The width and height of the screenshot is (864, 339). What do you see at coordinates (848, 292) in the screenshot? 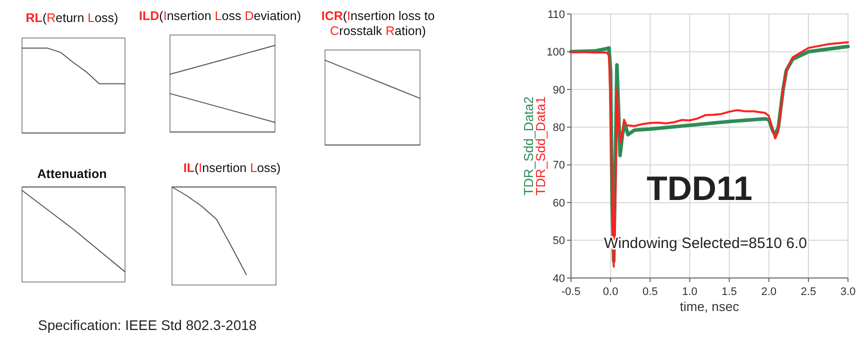
I see `x-tick-label: 3.0` at bounding box center [848, 292].